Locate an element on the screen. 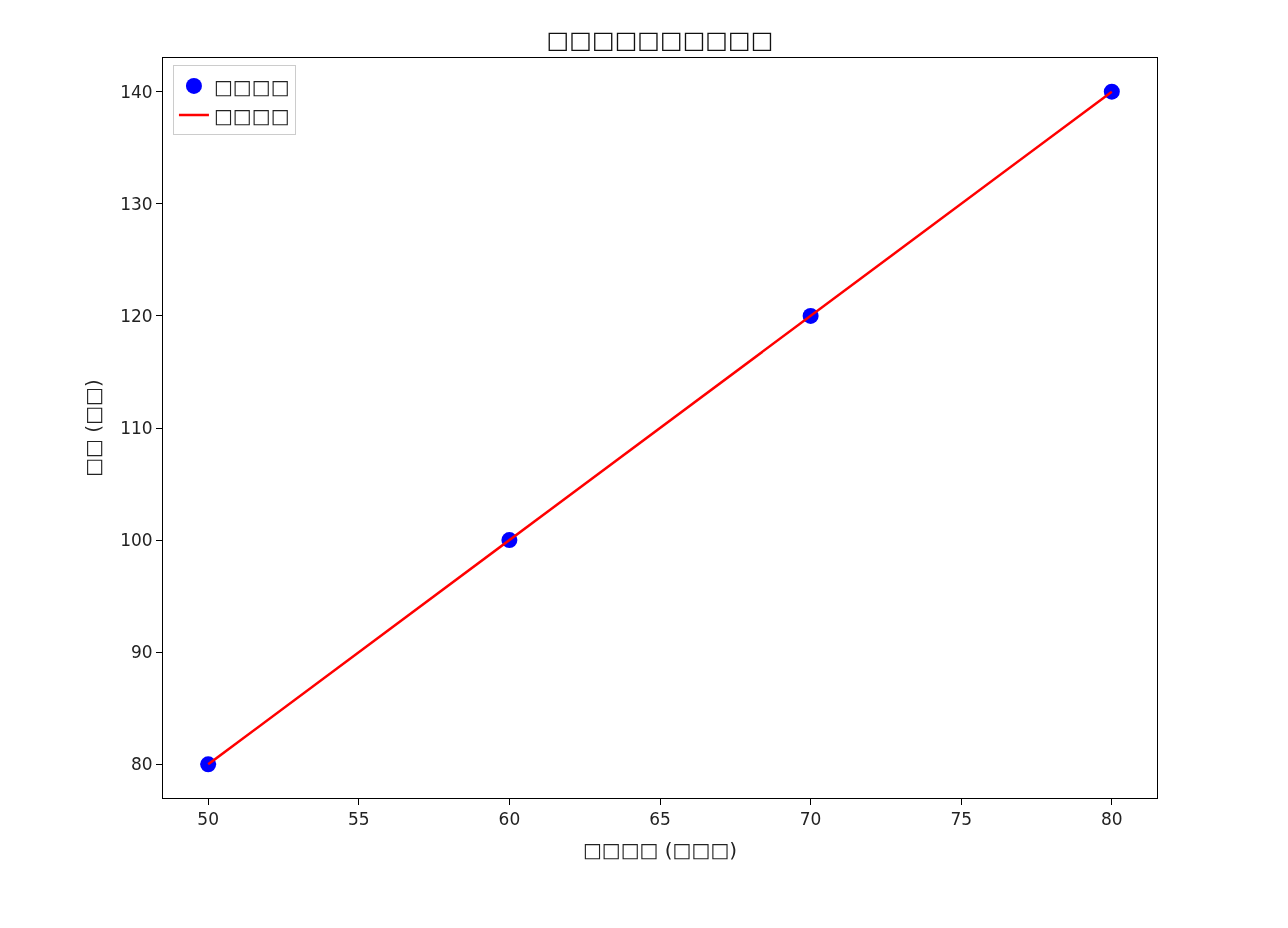 Image resolution: width=1288 pixels, height=928 pixels. chart-title: □□□□□□□□□□ is located at coordinates (660, 40).